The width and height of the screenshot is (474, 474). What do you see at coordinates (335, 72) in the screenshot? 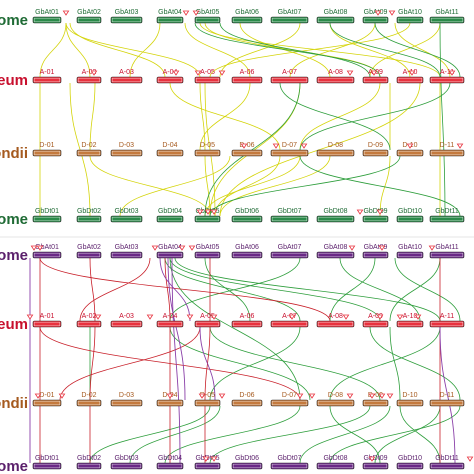
I see `chromosome-label: A-08` at bounding box center [335, 72].